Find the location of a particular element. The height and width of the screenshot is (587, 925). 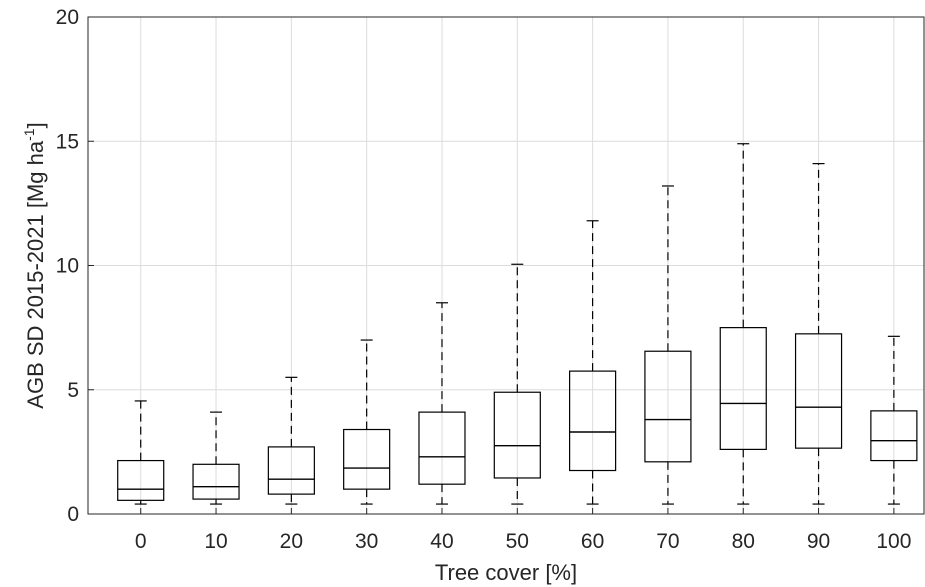

y-axis-title-close: ] is located at coordinates (35, 125).